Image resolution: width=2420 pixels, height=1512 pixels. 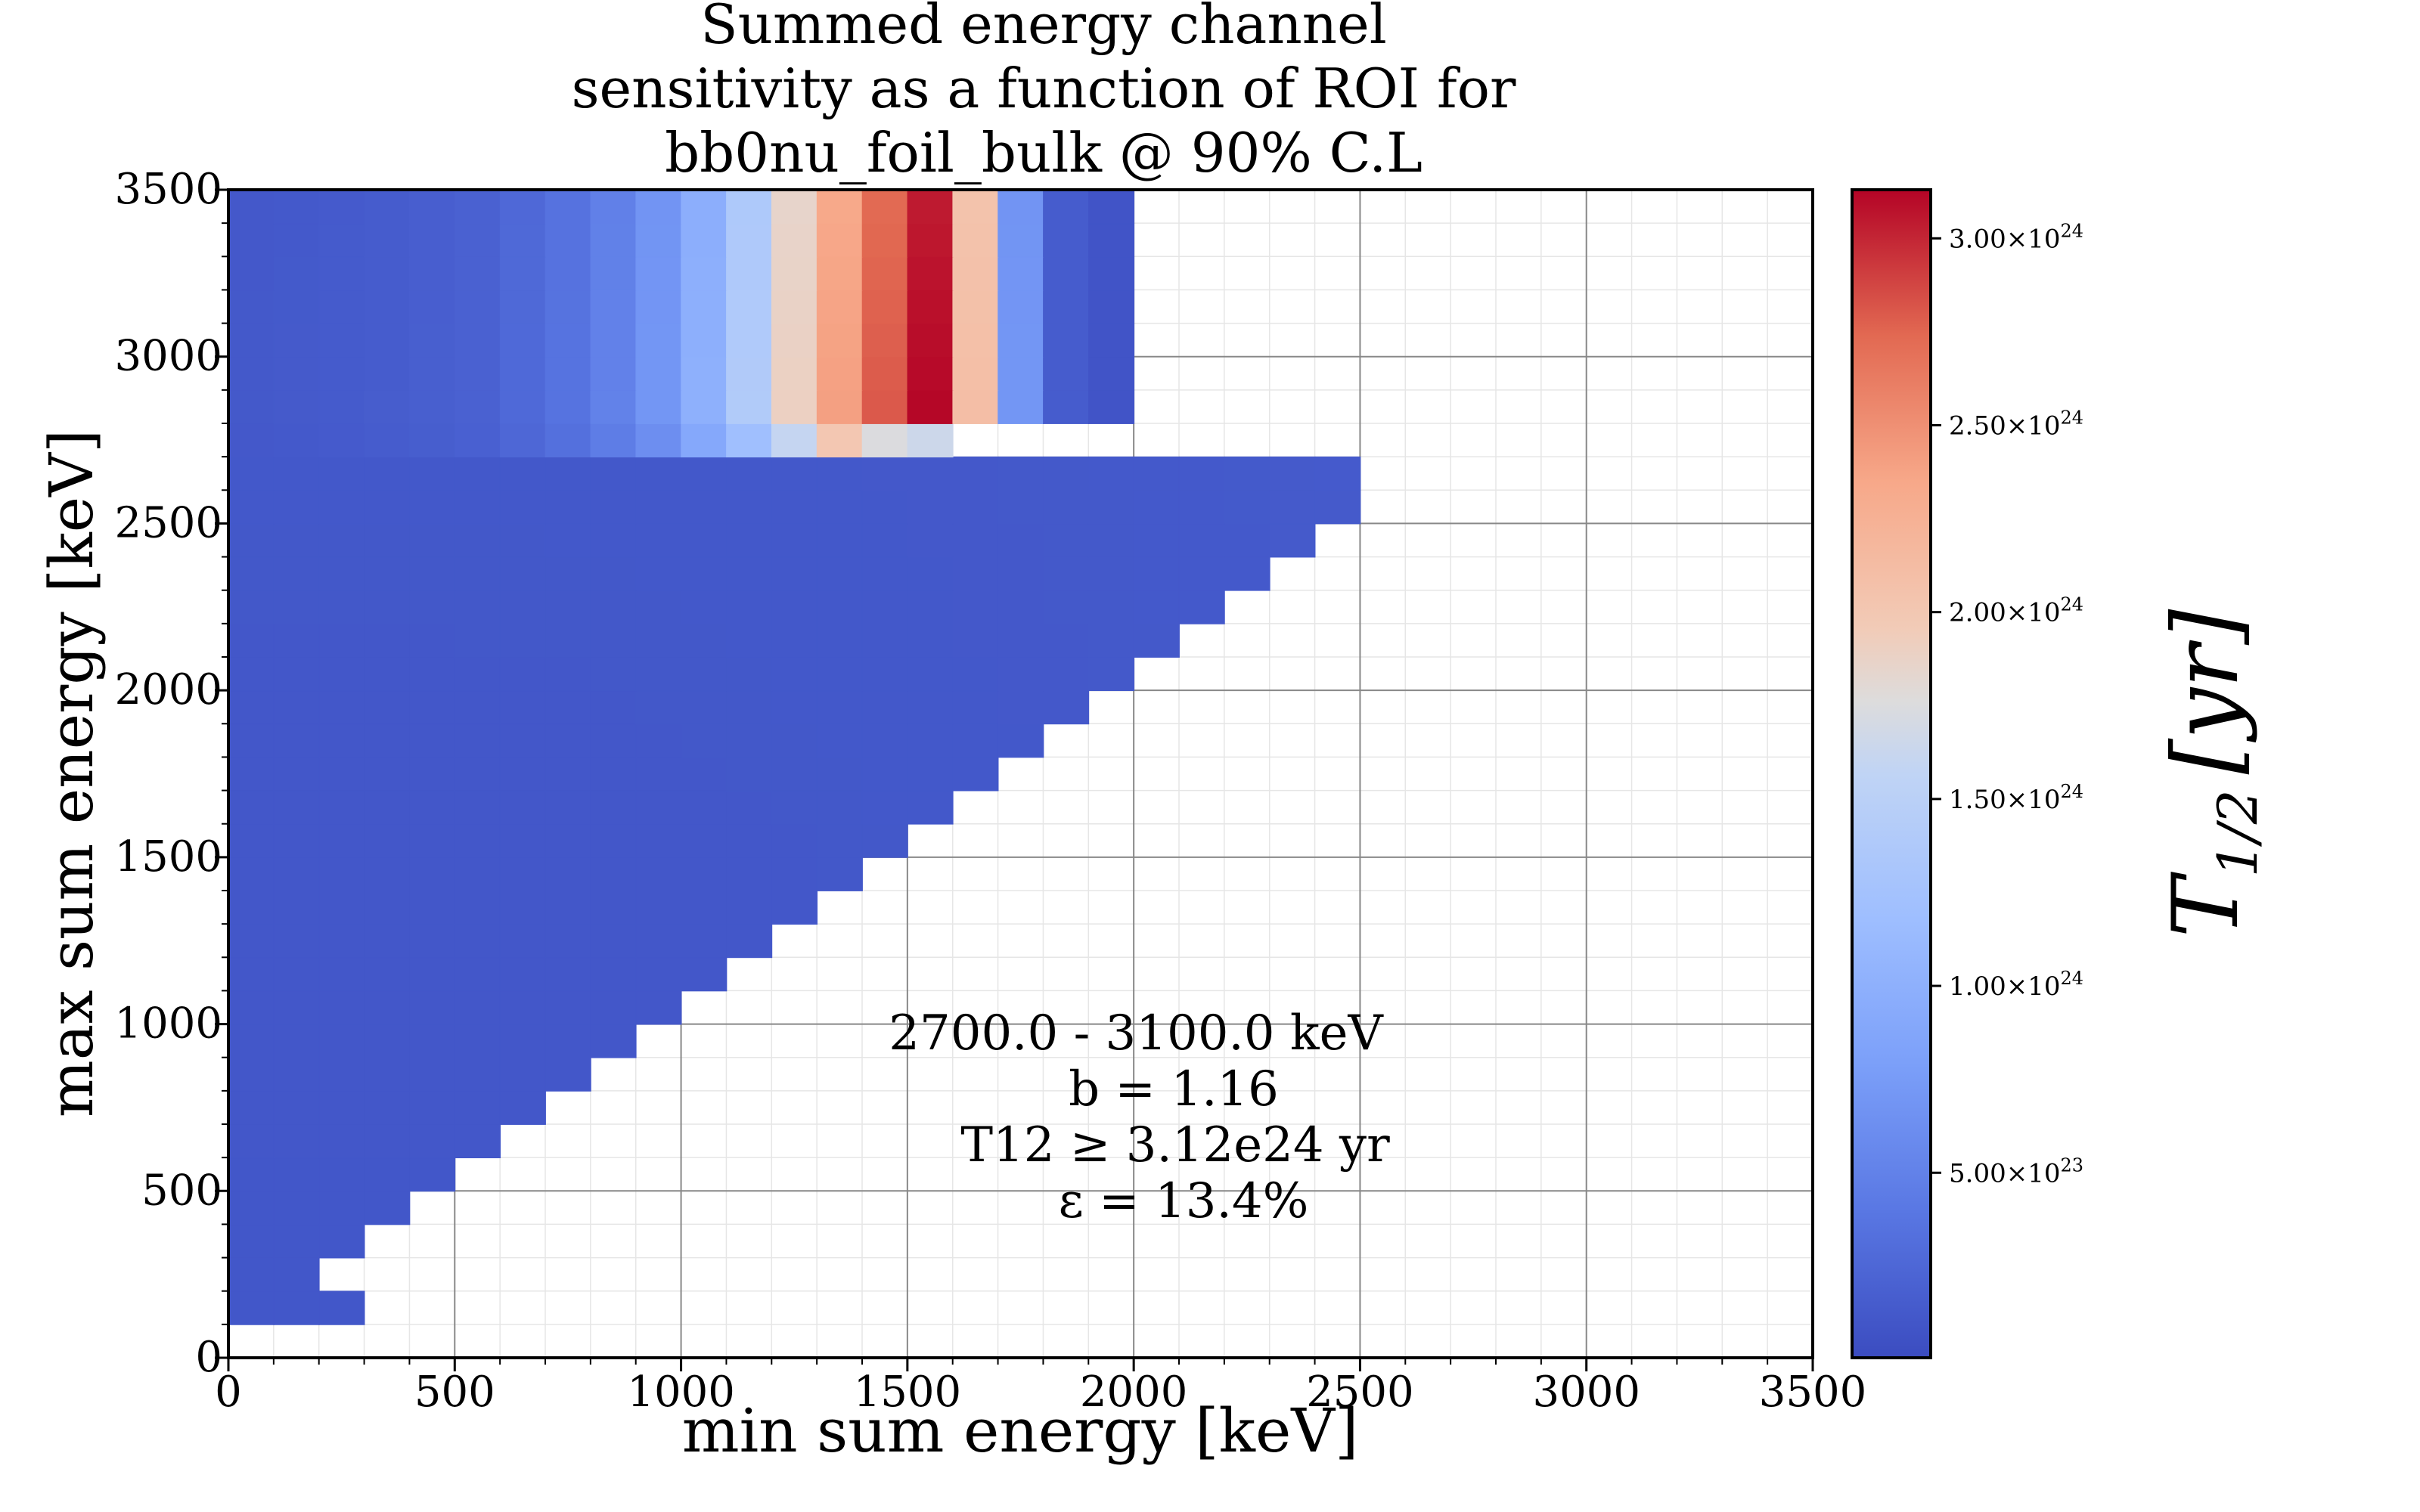 What do you see at coordinates (2238, 833) in the screenshot?
I see `colorbar-label-sub: 1/2` at bounding box center [2238, 833].